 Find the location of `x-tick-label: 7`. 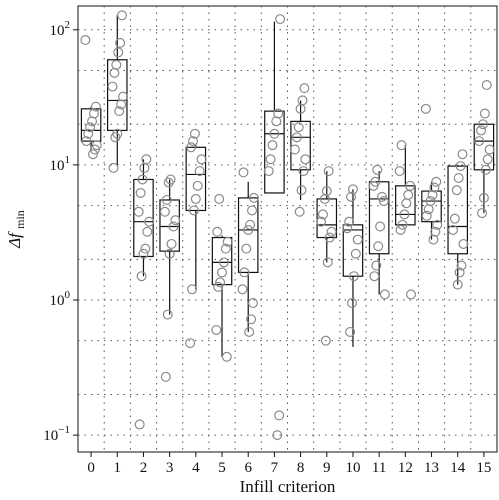

x-tick-label: 7 is located at coordinates (275, 468).